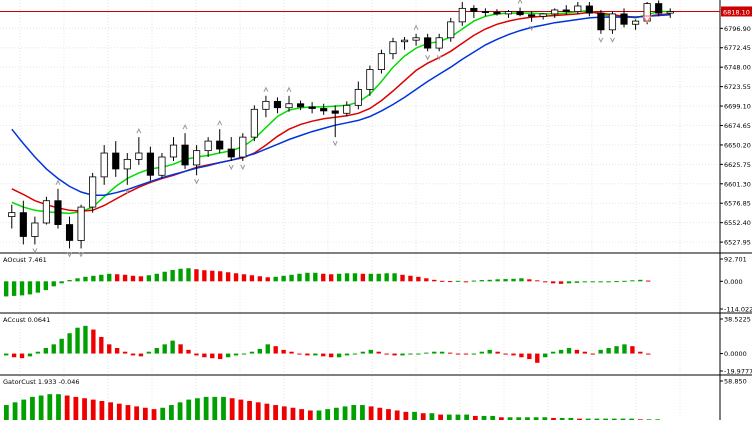 The image size is (752, 424). What do you see at coordinates (41, 382) in the screenshot?
I see `indicator-title: GatorCust 1.933 -0.046` at bounding box center [41, 382].